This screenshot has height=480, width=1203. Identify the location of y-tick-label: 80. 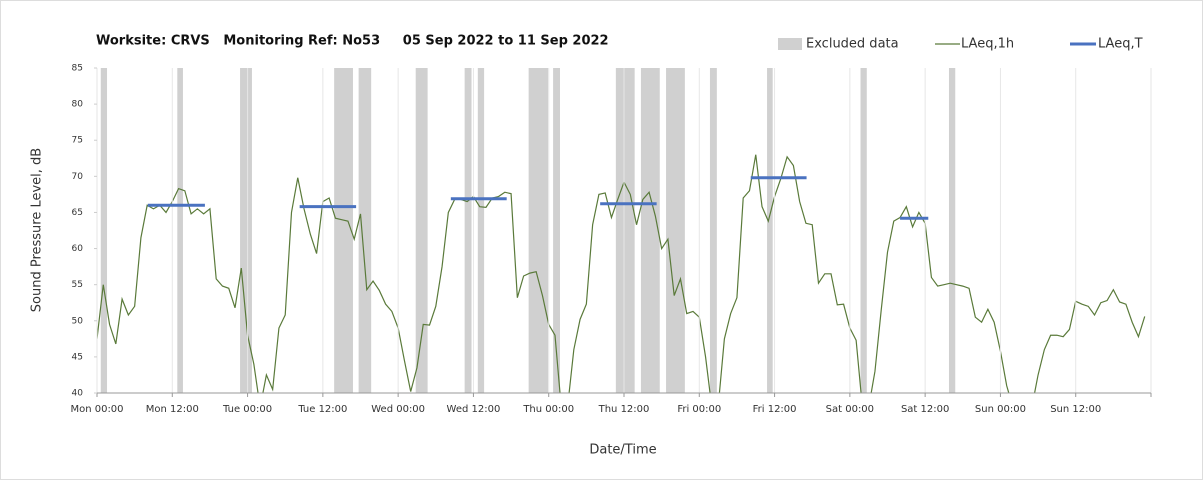
(78, 105).